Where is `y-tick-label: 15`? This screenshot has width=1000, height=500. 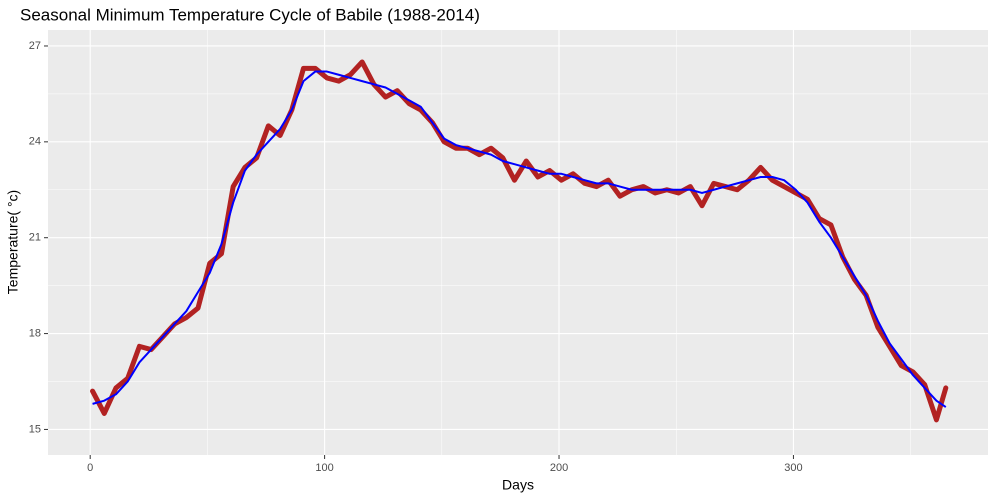 y-tick-label: 15 is located at coordinates (35, 429).